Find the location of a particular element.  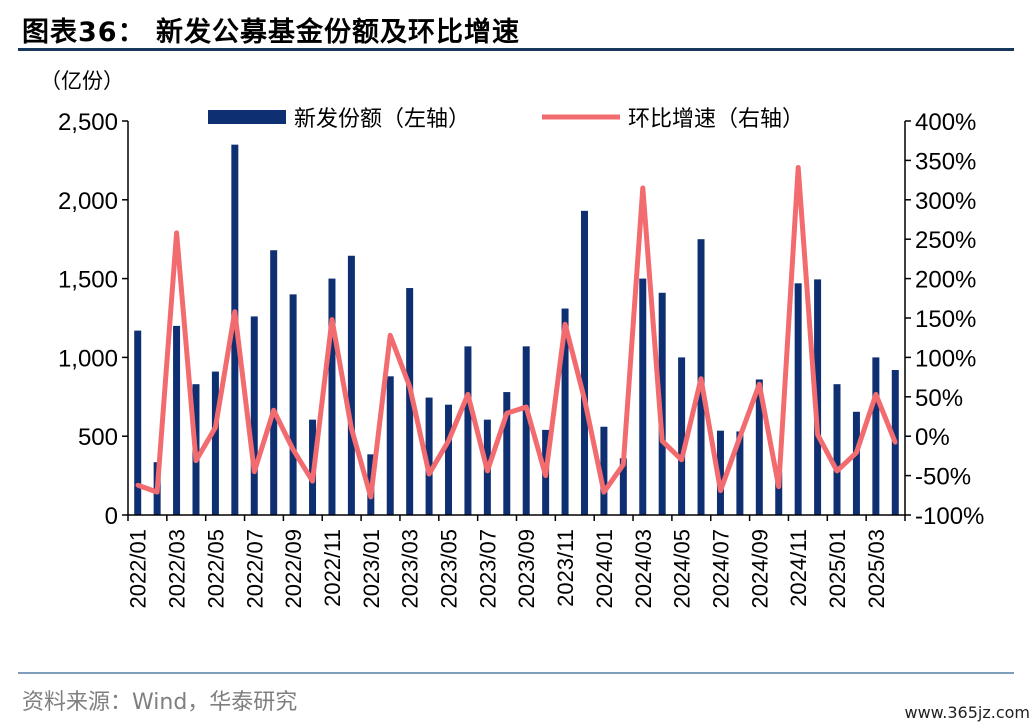

line-point-2024/07 is located at coordinates (720, 490).